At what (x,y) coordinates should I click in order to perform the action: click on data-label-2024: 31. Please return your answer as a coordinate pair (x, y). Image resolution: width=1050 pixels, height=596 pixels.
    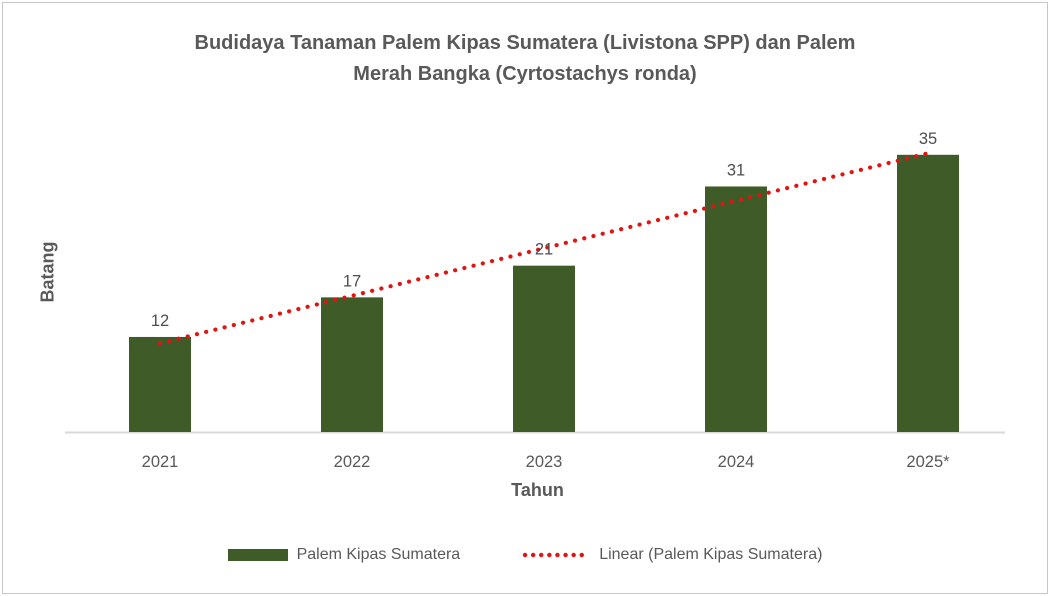
    Looking at the image, I should click on (736, 170).